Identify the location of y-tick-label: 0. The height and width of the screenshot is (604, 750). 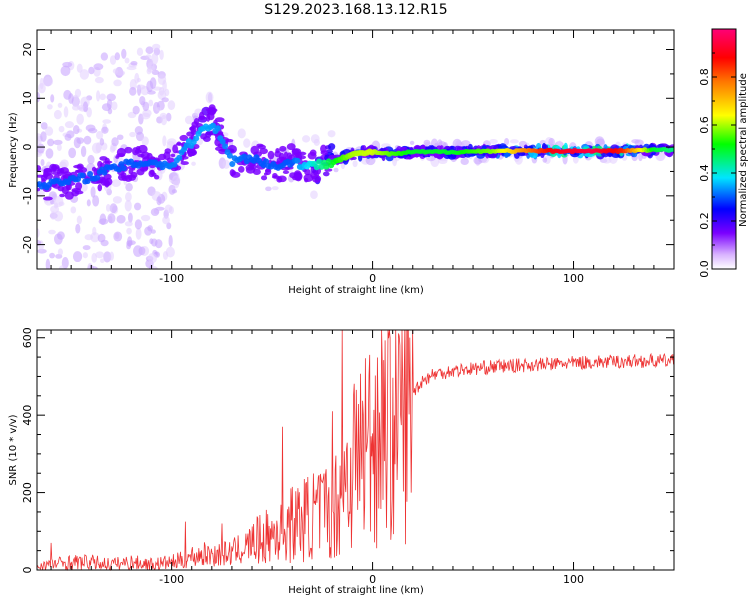
(27, 147).